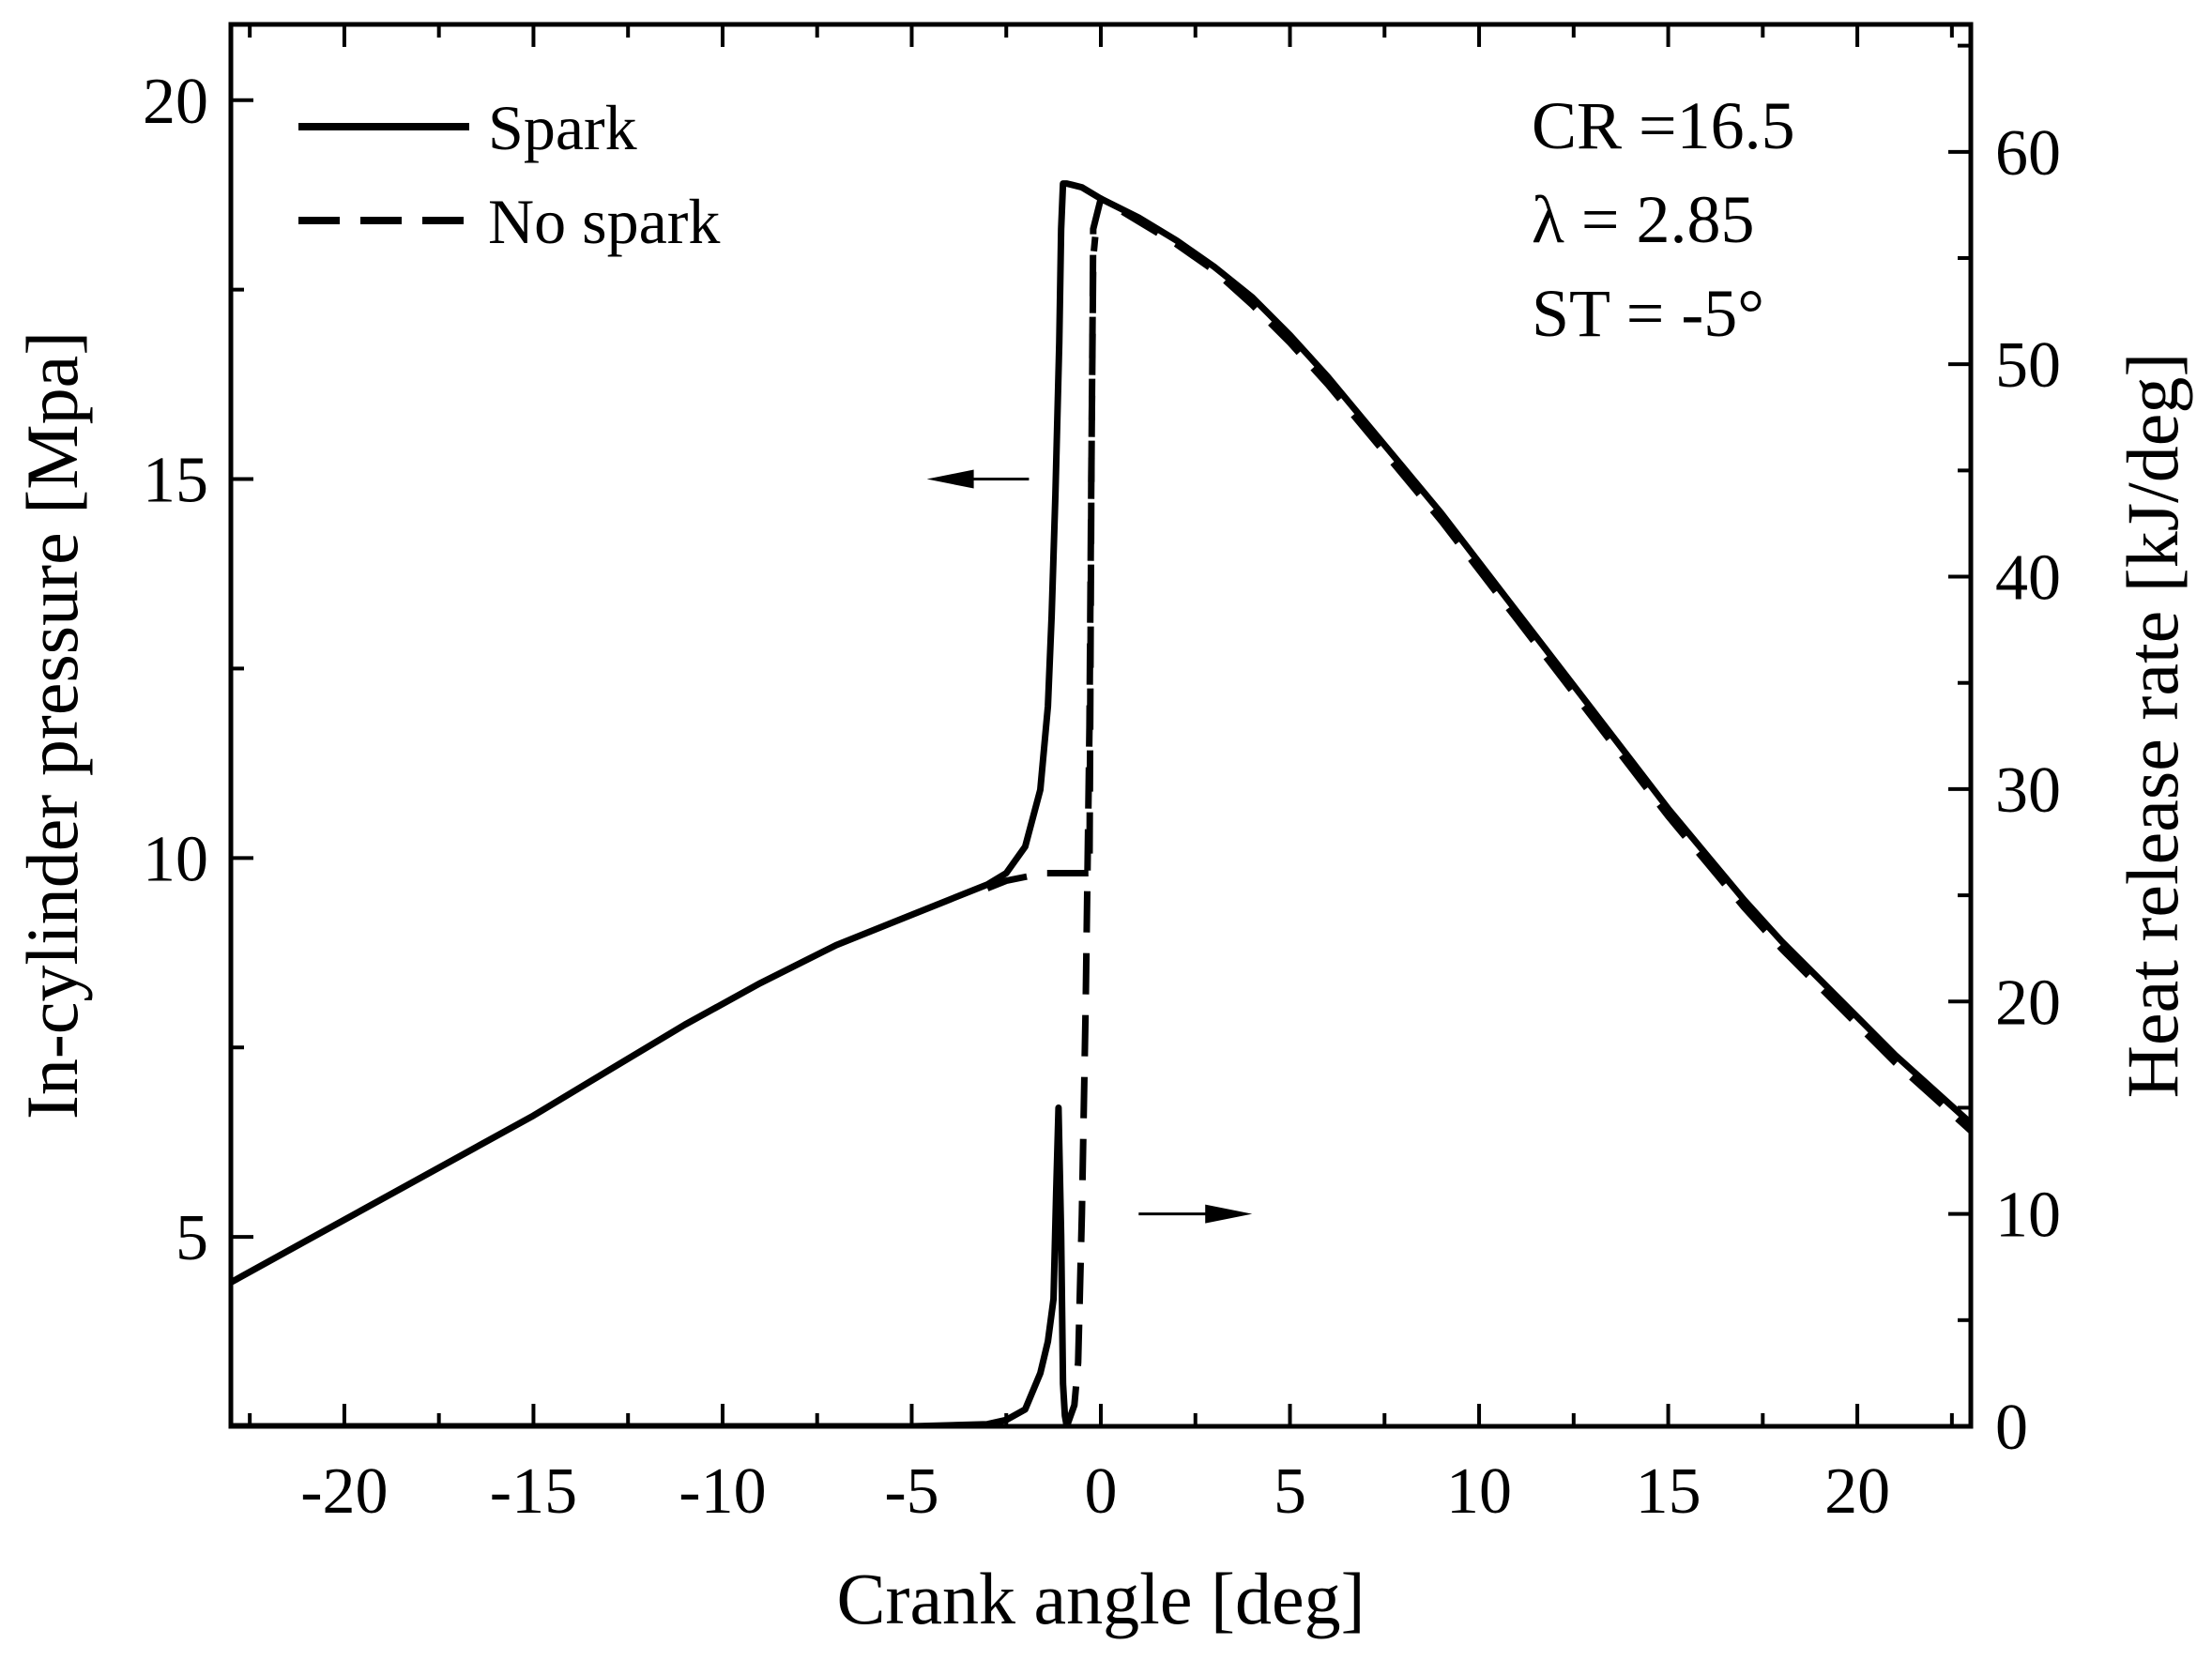 This screenshot has height=1660, width=2212. What do you see at coordinates (175, 102) in the screenshot?
I see `y-left-tick-label: 20` at bounding box center [175, 102].